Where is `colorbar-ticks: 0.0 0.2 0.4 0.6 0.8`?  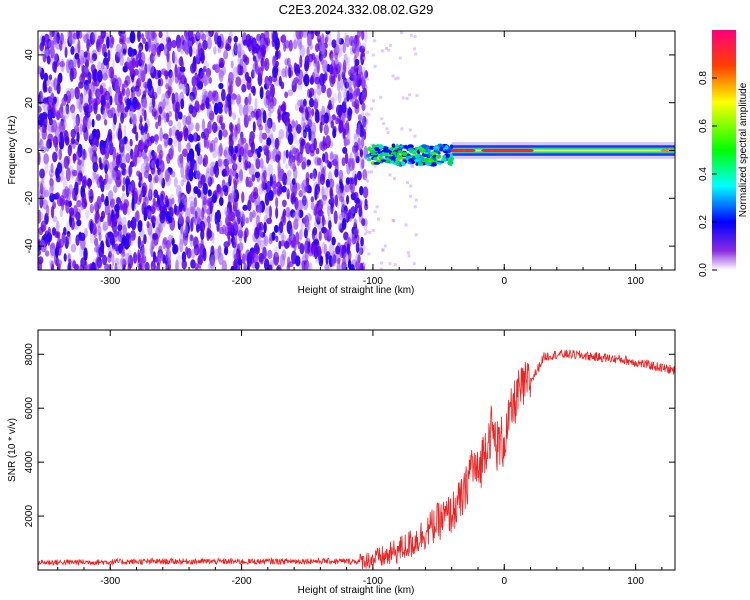
colorbar-ticks: 0.0 0.2 0.4 0.6 0.8 is located at coordinates (707, 174).